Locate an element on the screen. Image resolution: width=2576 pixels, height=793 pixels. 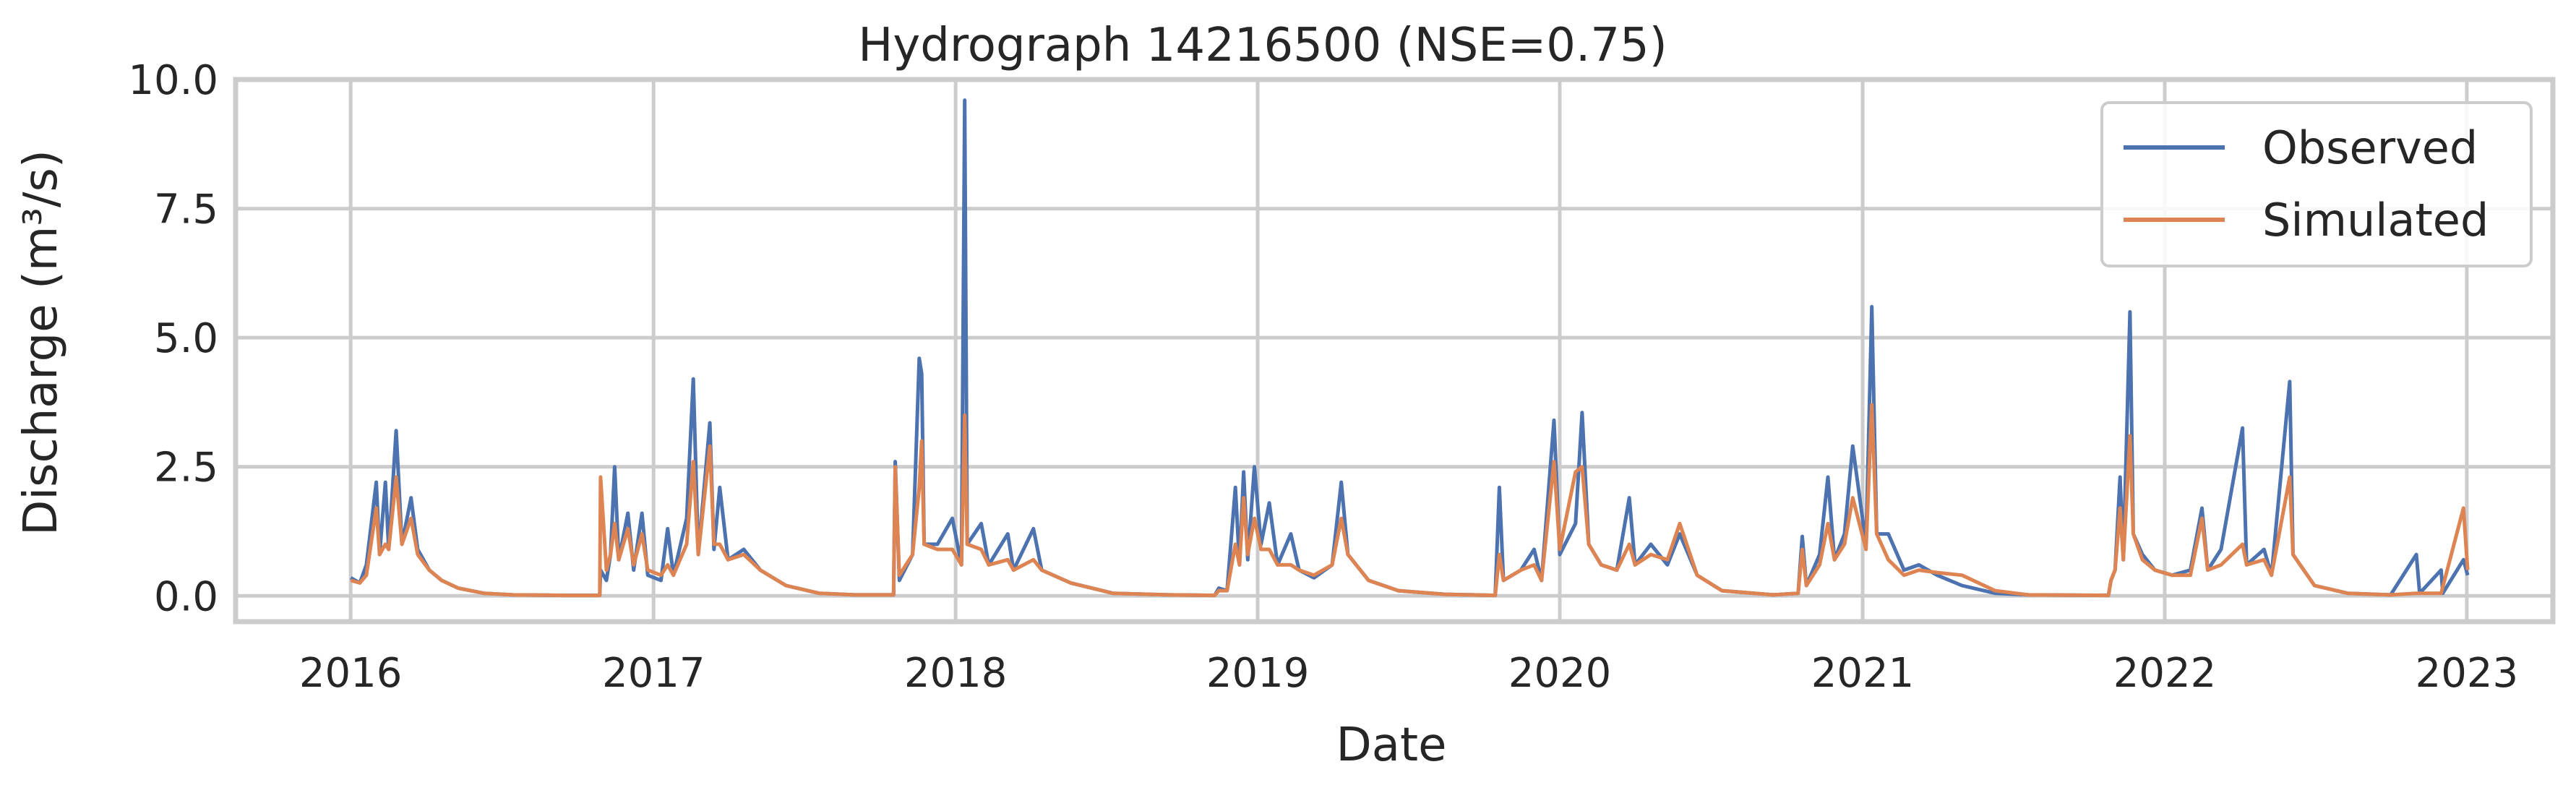
y-tick-label: 10.0 is located at coordinates (173, 80).